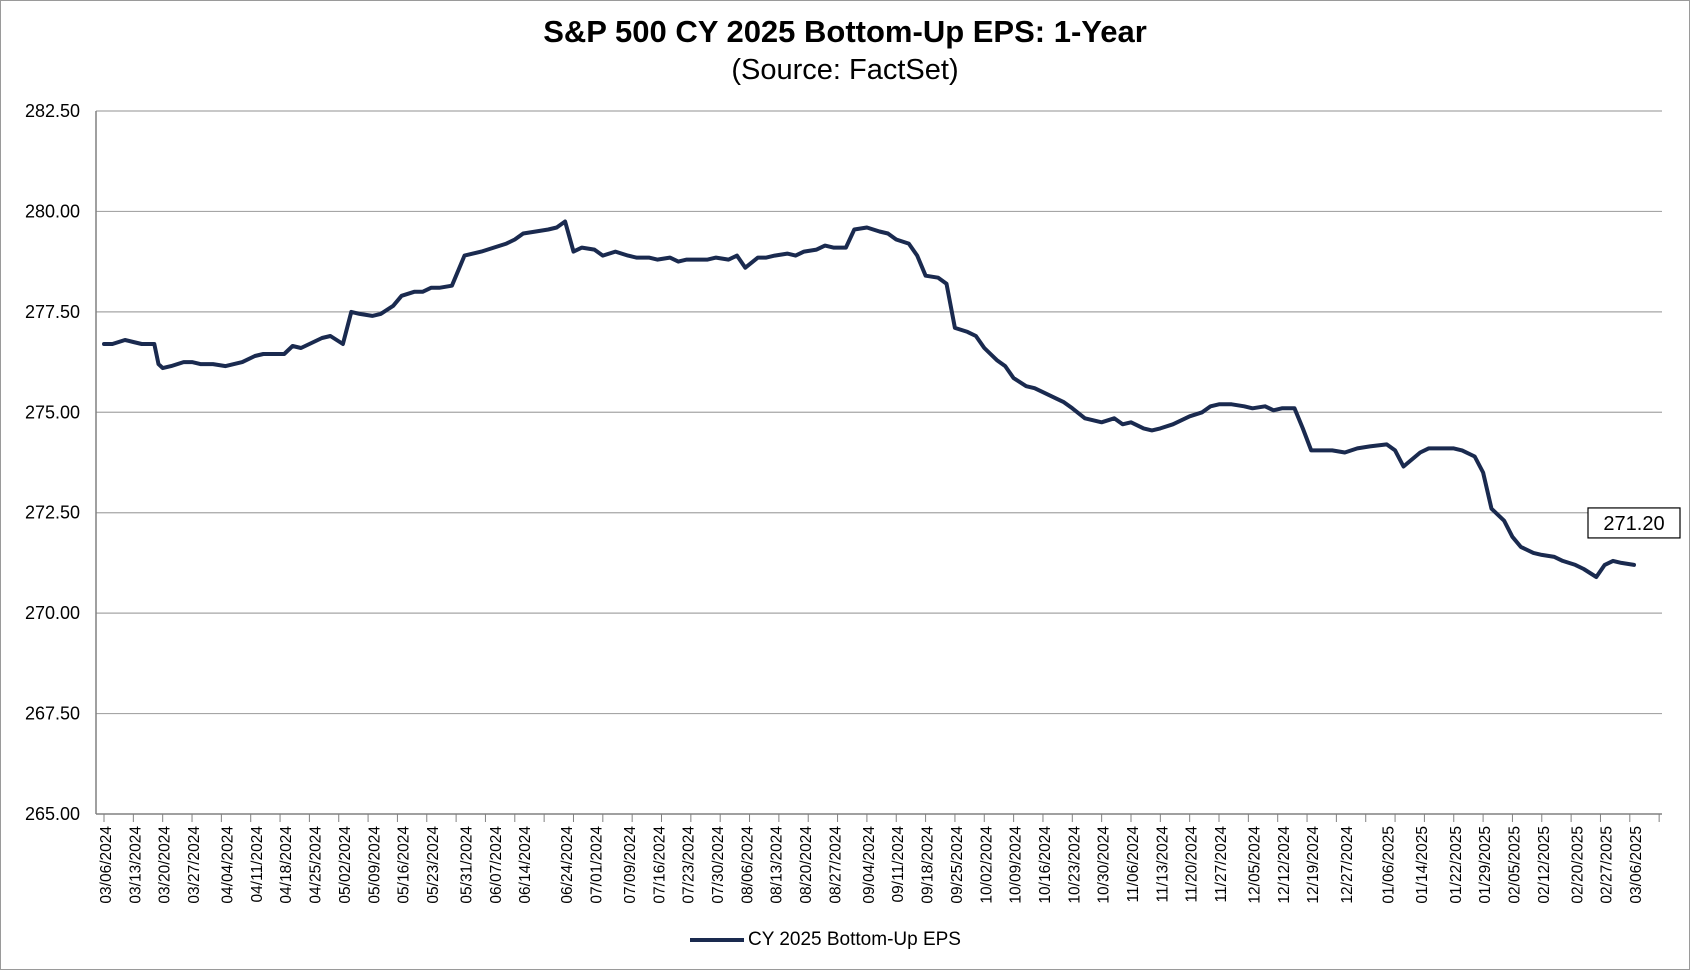 This screenshot has width=1690, height=970. Describe the element at coordinates (630, 865) in the screenshot. I see `x-tick-label: 07/09/2024` at that location.